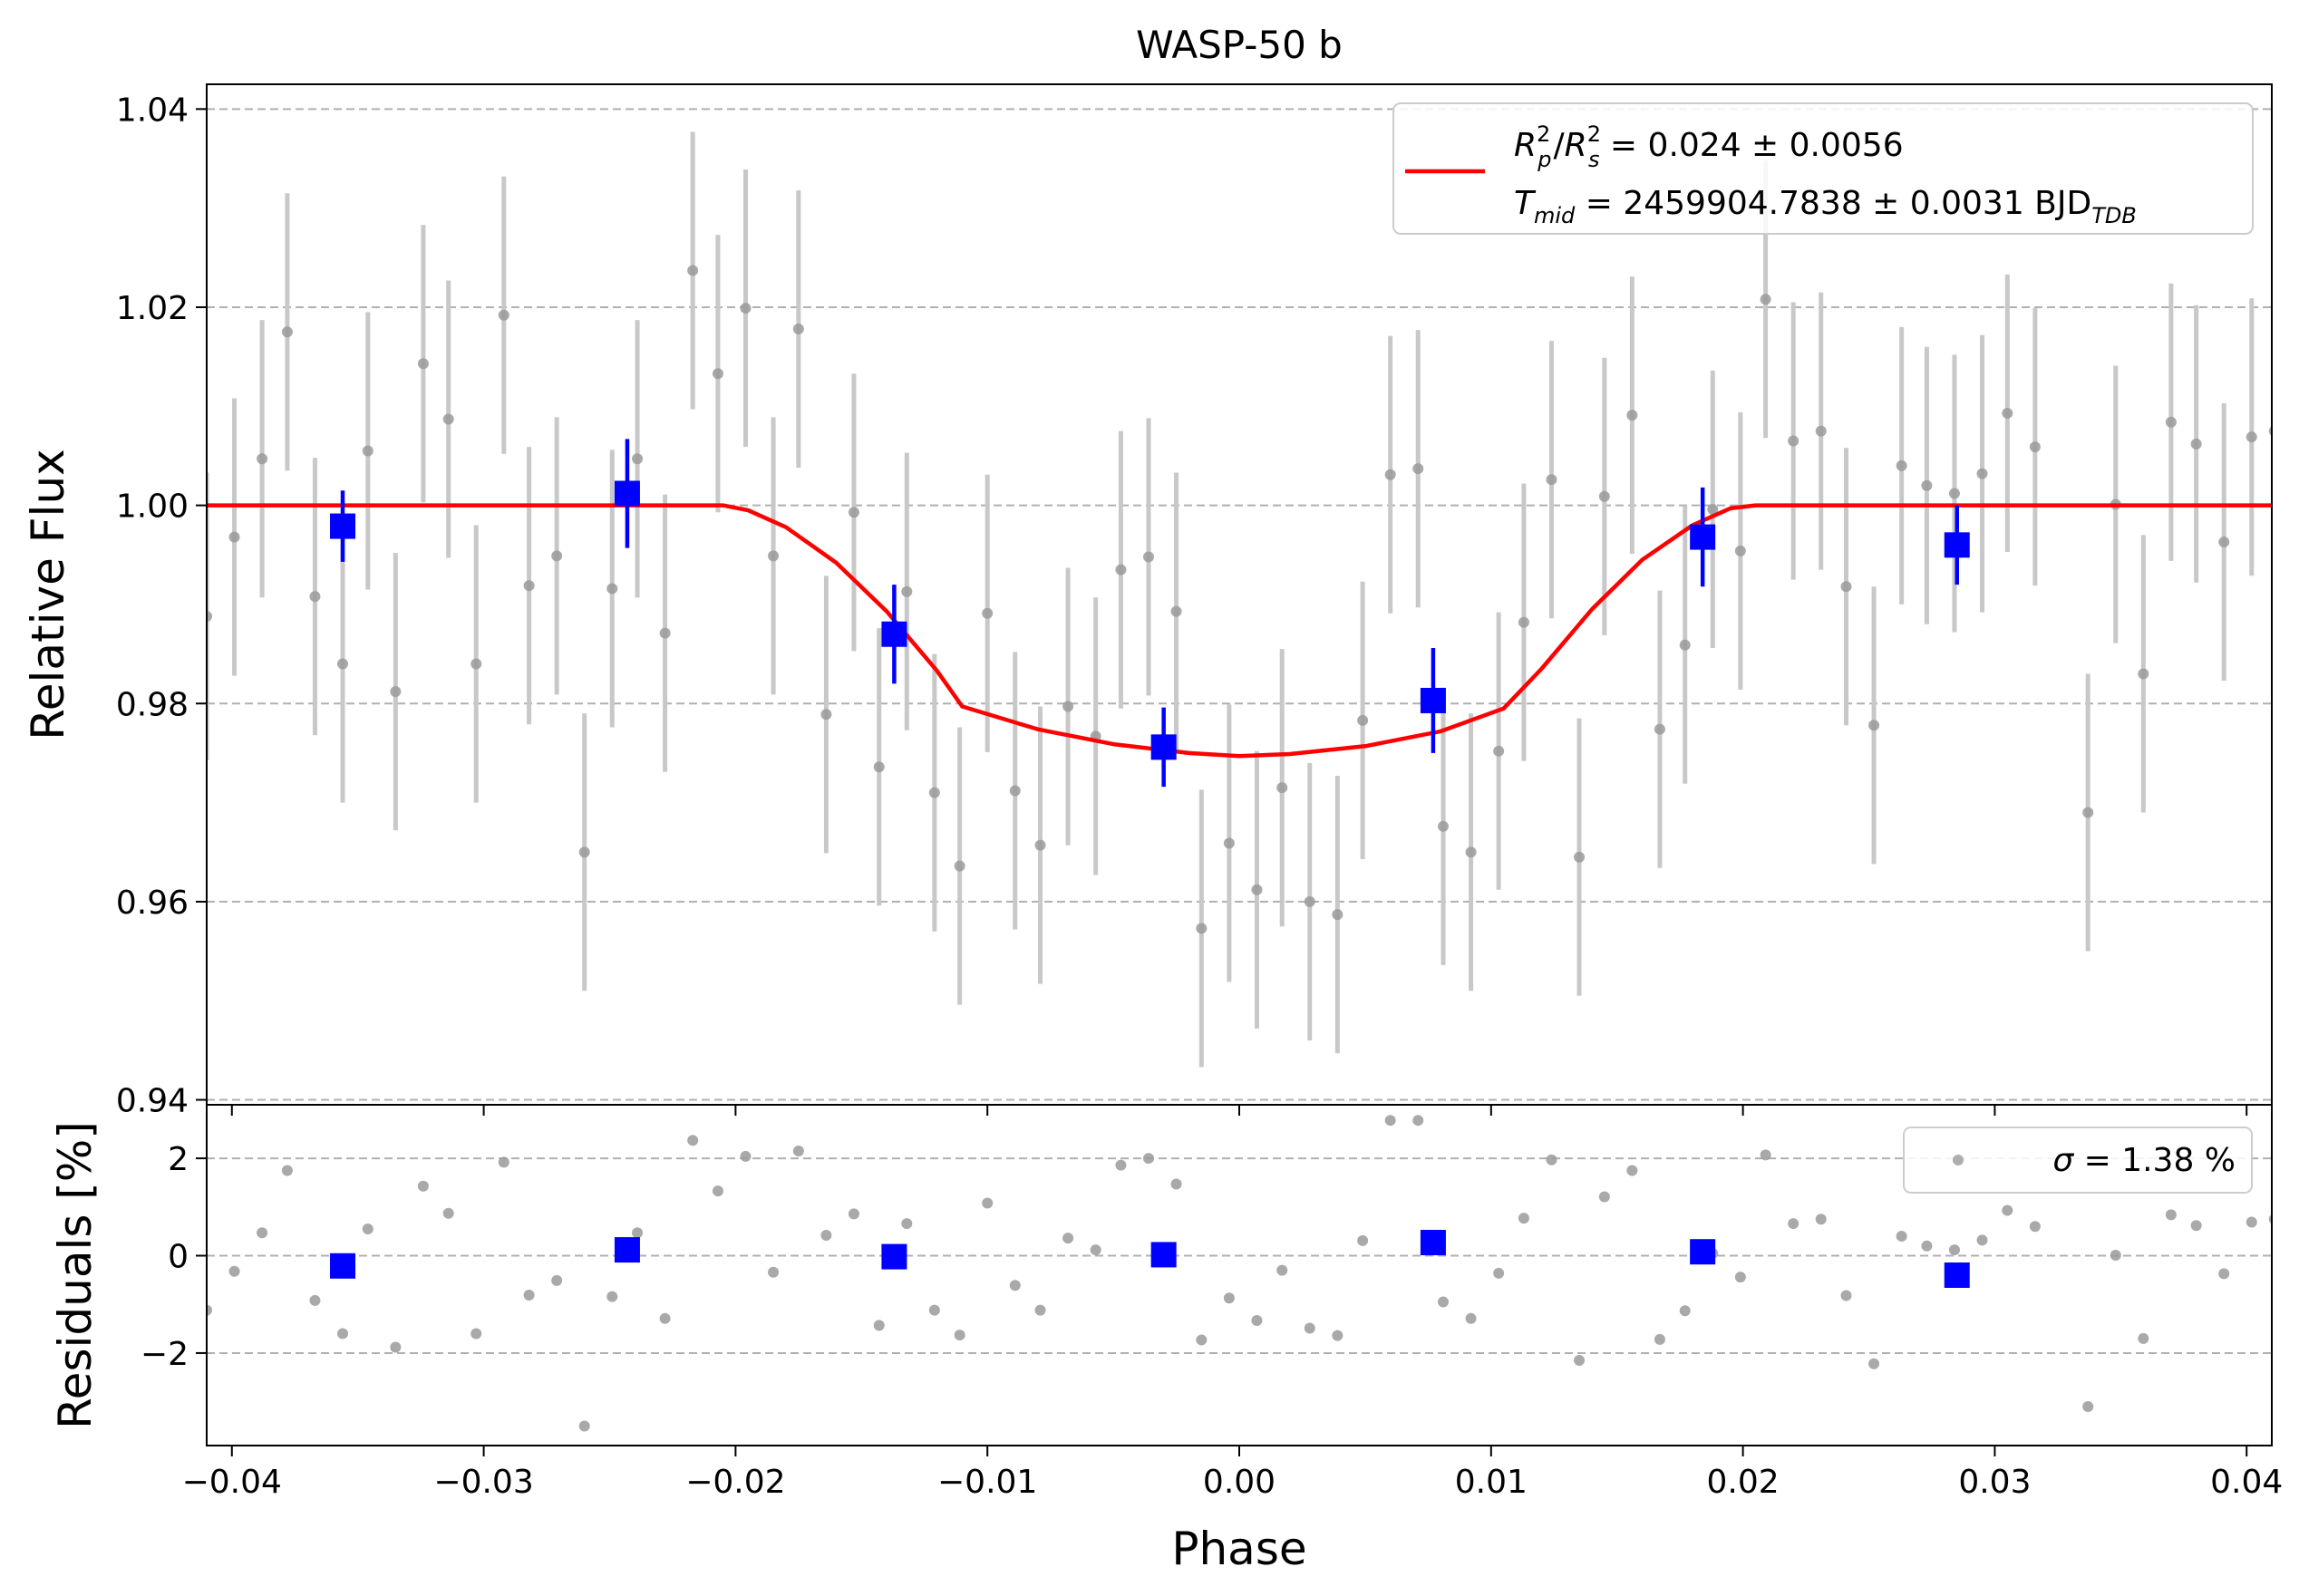 Image resolution: width=2299 pixels, height=1596 pixels. Describe the element at coordinates (1239, 631) in the screenshot. I see `transit-model` at that location.